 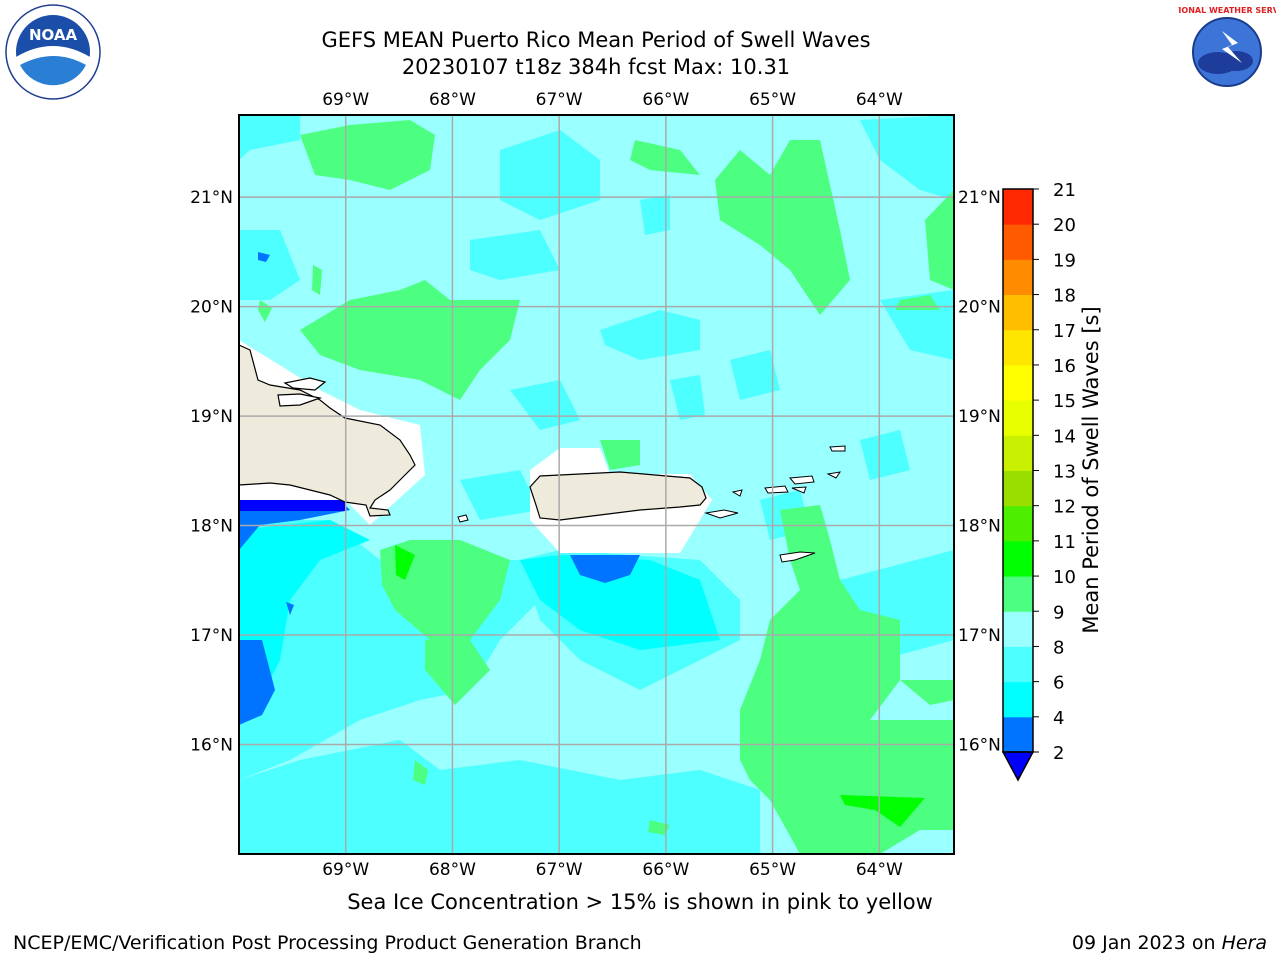 What do you see at coordinates (1064, 190) in the screenshot?
I see `colorbar-tick-label: 21` at bounding box center [1064, 190].